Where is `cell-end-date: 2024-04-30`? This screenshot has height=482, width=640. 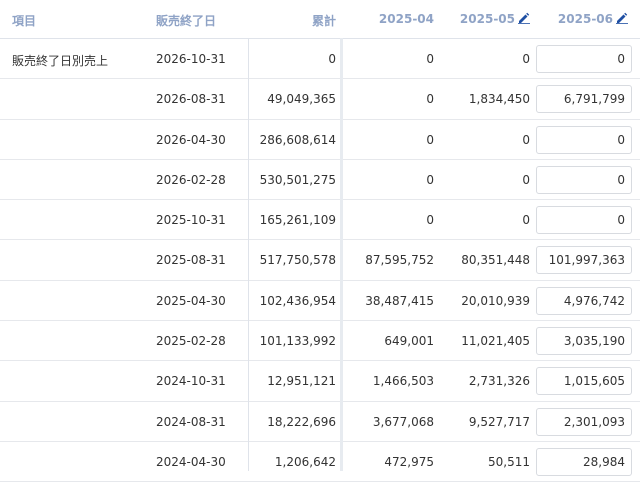 cell-end-date: 2024-04-30 is located at coordinates (191, 461).